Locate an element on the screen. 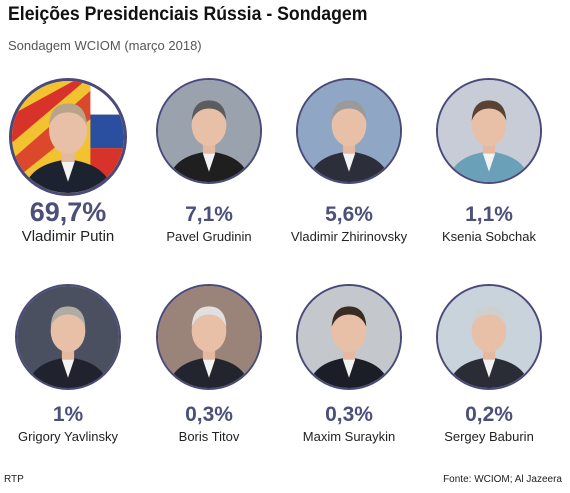  footer-credit: RTP is located at coordinates (14, 479).